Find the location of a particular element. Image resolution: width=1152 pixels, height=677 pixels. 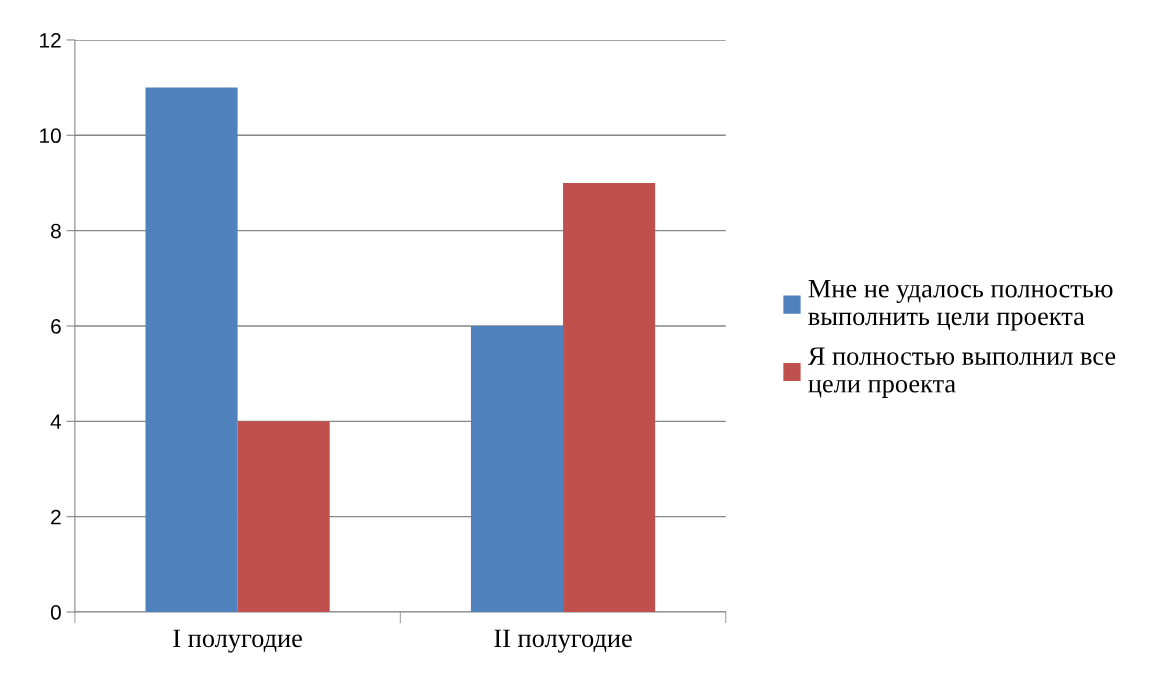

legend-label: Я полностью выполнил все цели проекта is located at coordinates (961, 372).